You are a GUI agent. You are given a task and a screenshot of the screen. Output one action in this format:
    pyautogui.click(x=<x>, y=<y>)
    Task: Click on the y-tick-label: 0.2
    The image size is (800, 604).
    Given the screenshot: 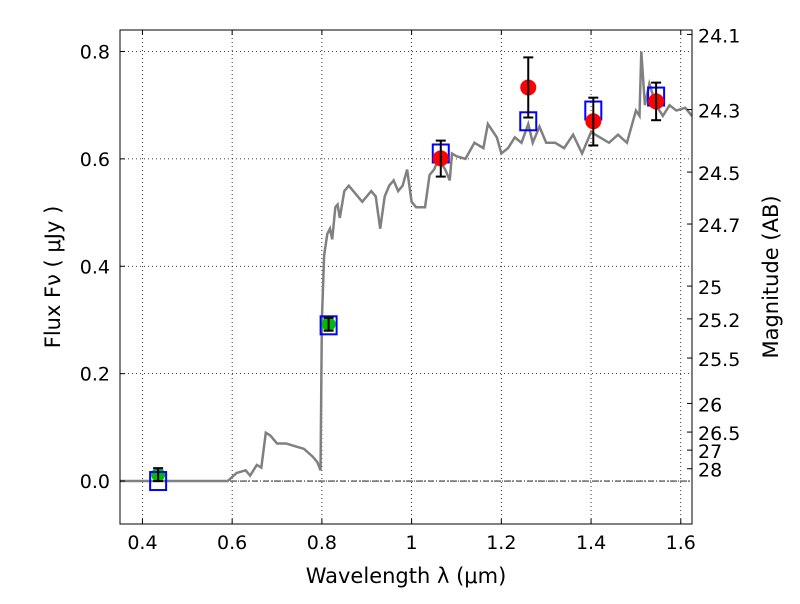 What is the action you would take?
    pyautogui.click(x=95, y=375)
    